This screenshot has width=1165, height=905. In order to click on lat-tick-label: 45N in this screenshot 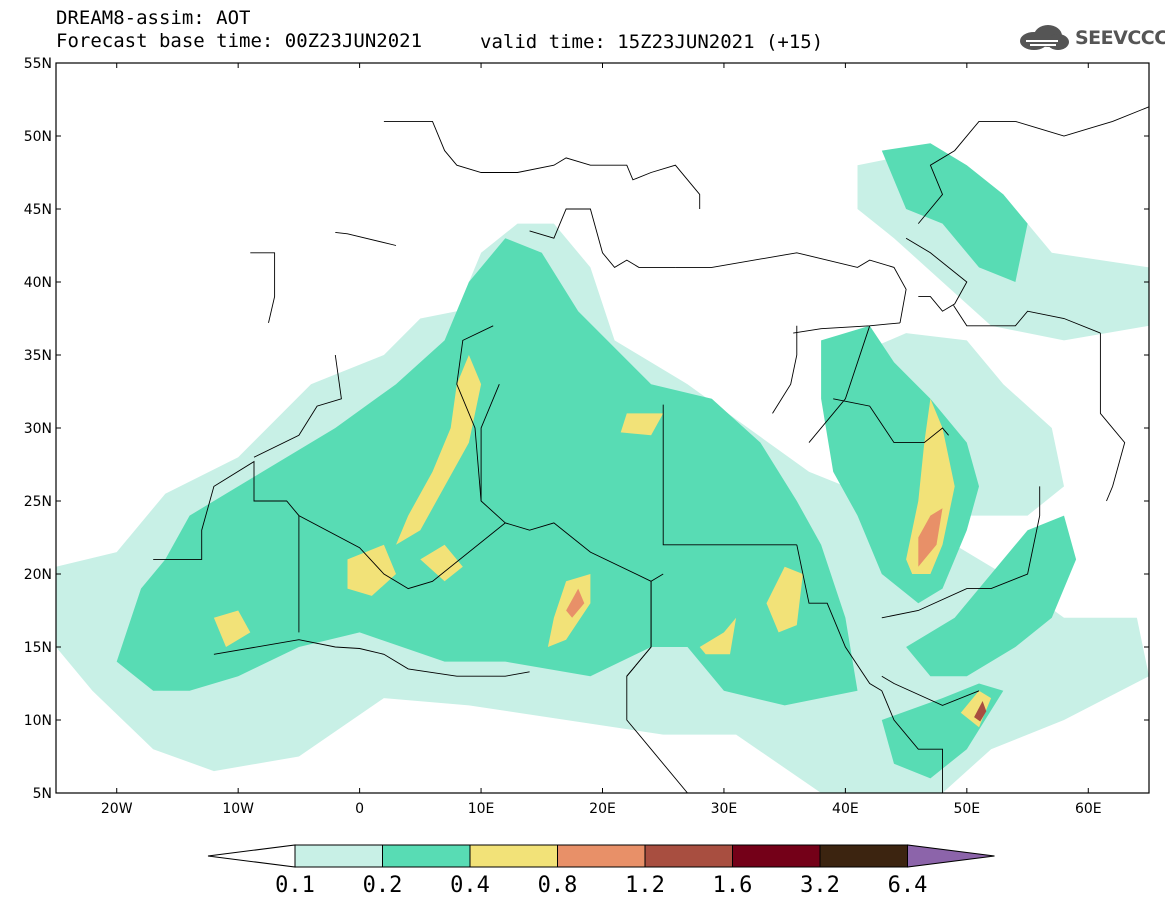, I will do `click(38, 210)`.